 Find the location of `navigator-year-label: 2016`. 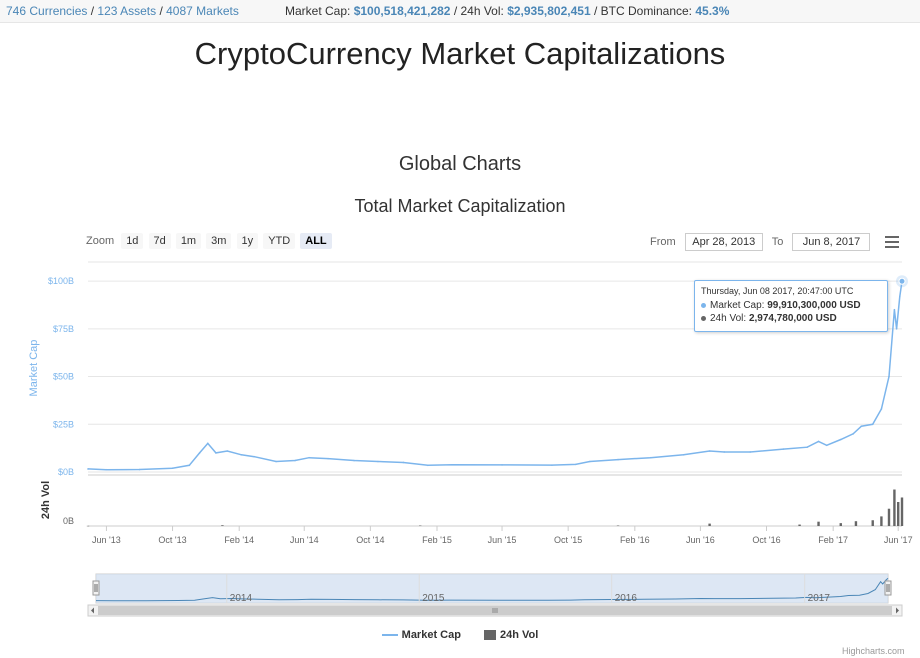

navigator-year-label: 2016 is located at coordinates (626, 598).